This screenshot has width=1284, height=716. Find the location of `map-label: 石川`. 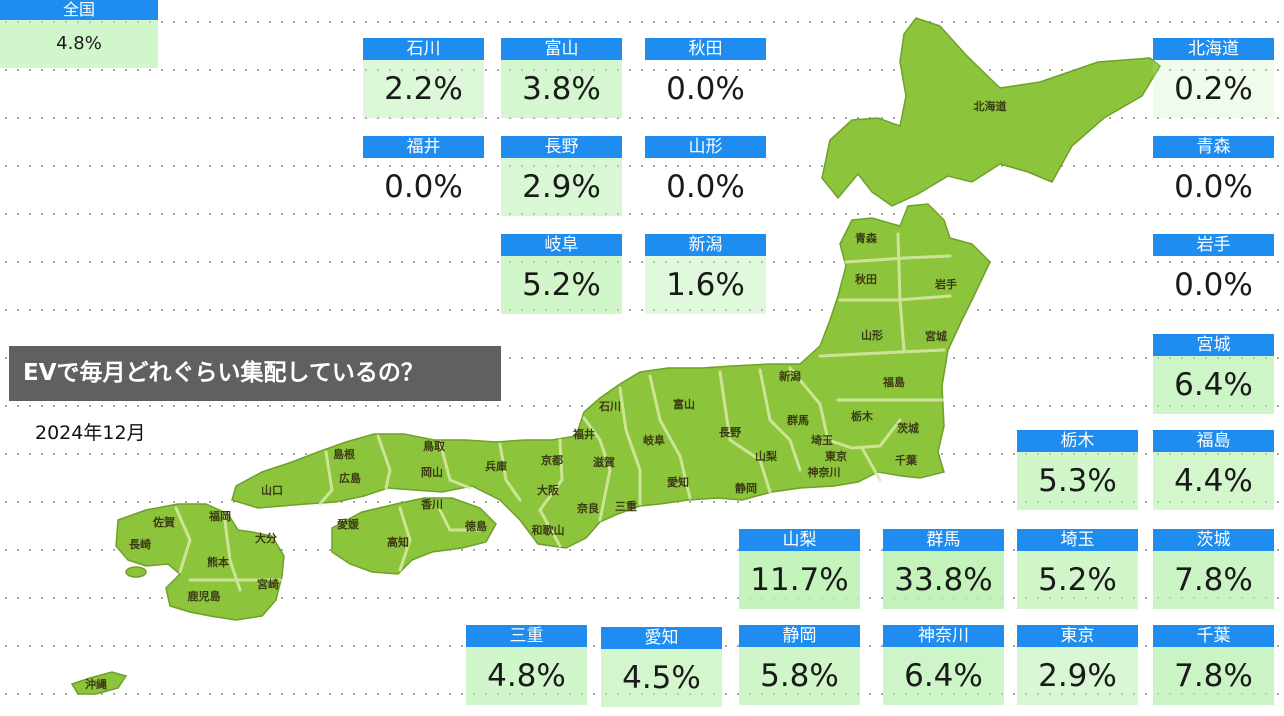

map-label: 石川 is located at coordinates (609, 406).